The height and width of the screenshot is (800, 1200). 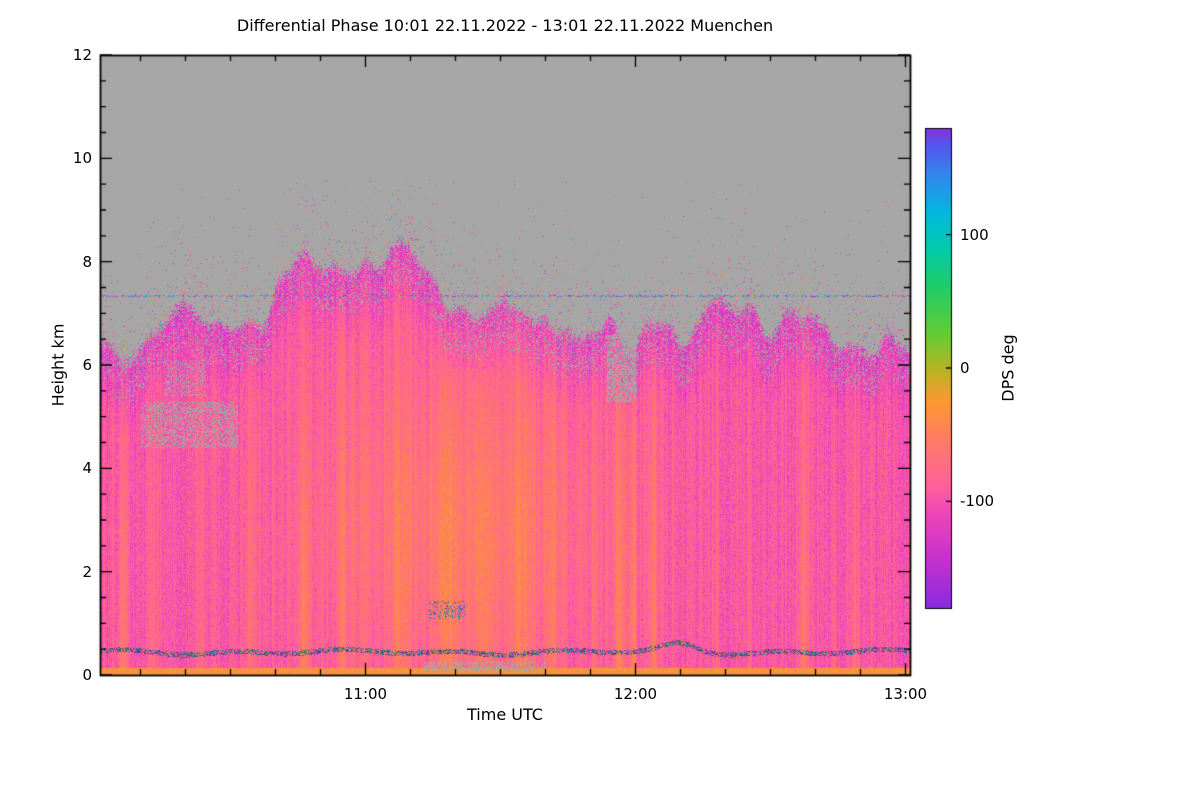 I want to click on y-axis-tick-label: 4, so click(x=87, y=468).